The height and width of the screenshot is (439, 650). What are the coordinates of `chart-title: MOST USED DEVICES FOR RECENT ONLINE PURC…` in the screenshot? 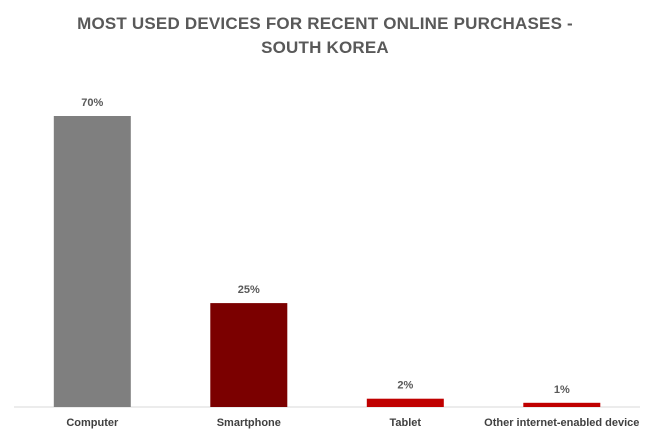 It's located at (325, 36).